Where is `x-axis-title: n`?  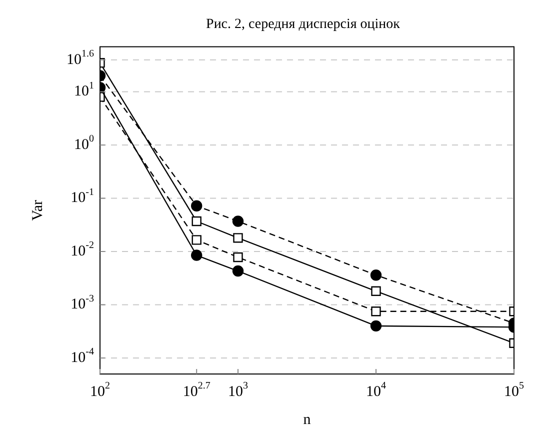
x-axis-title: n is located at coordinates (307, 420).